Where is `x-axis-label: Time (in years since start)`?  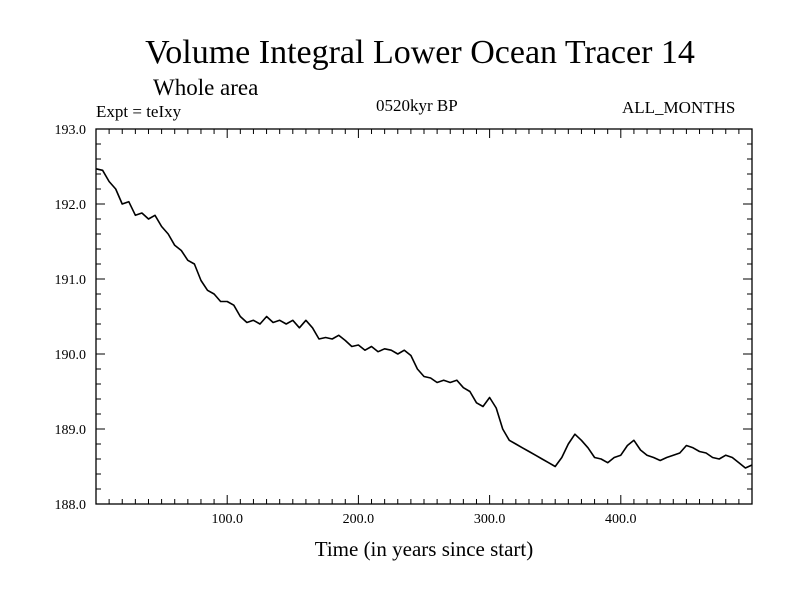
x-axis-label: Time (in years since start) is located at coordinates (424, 549).